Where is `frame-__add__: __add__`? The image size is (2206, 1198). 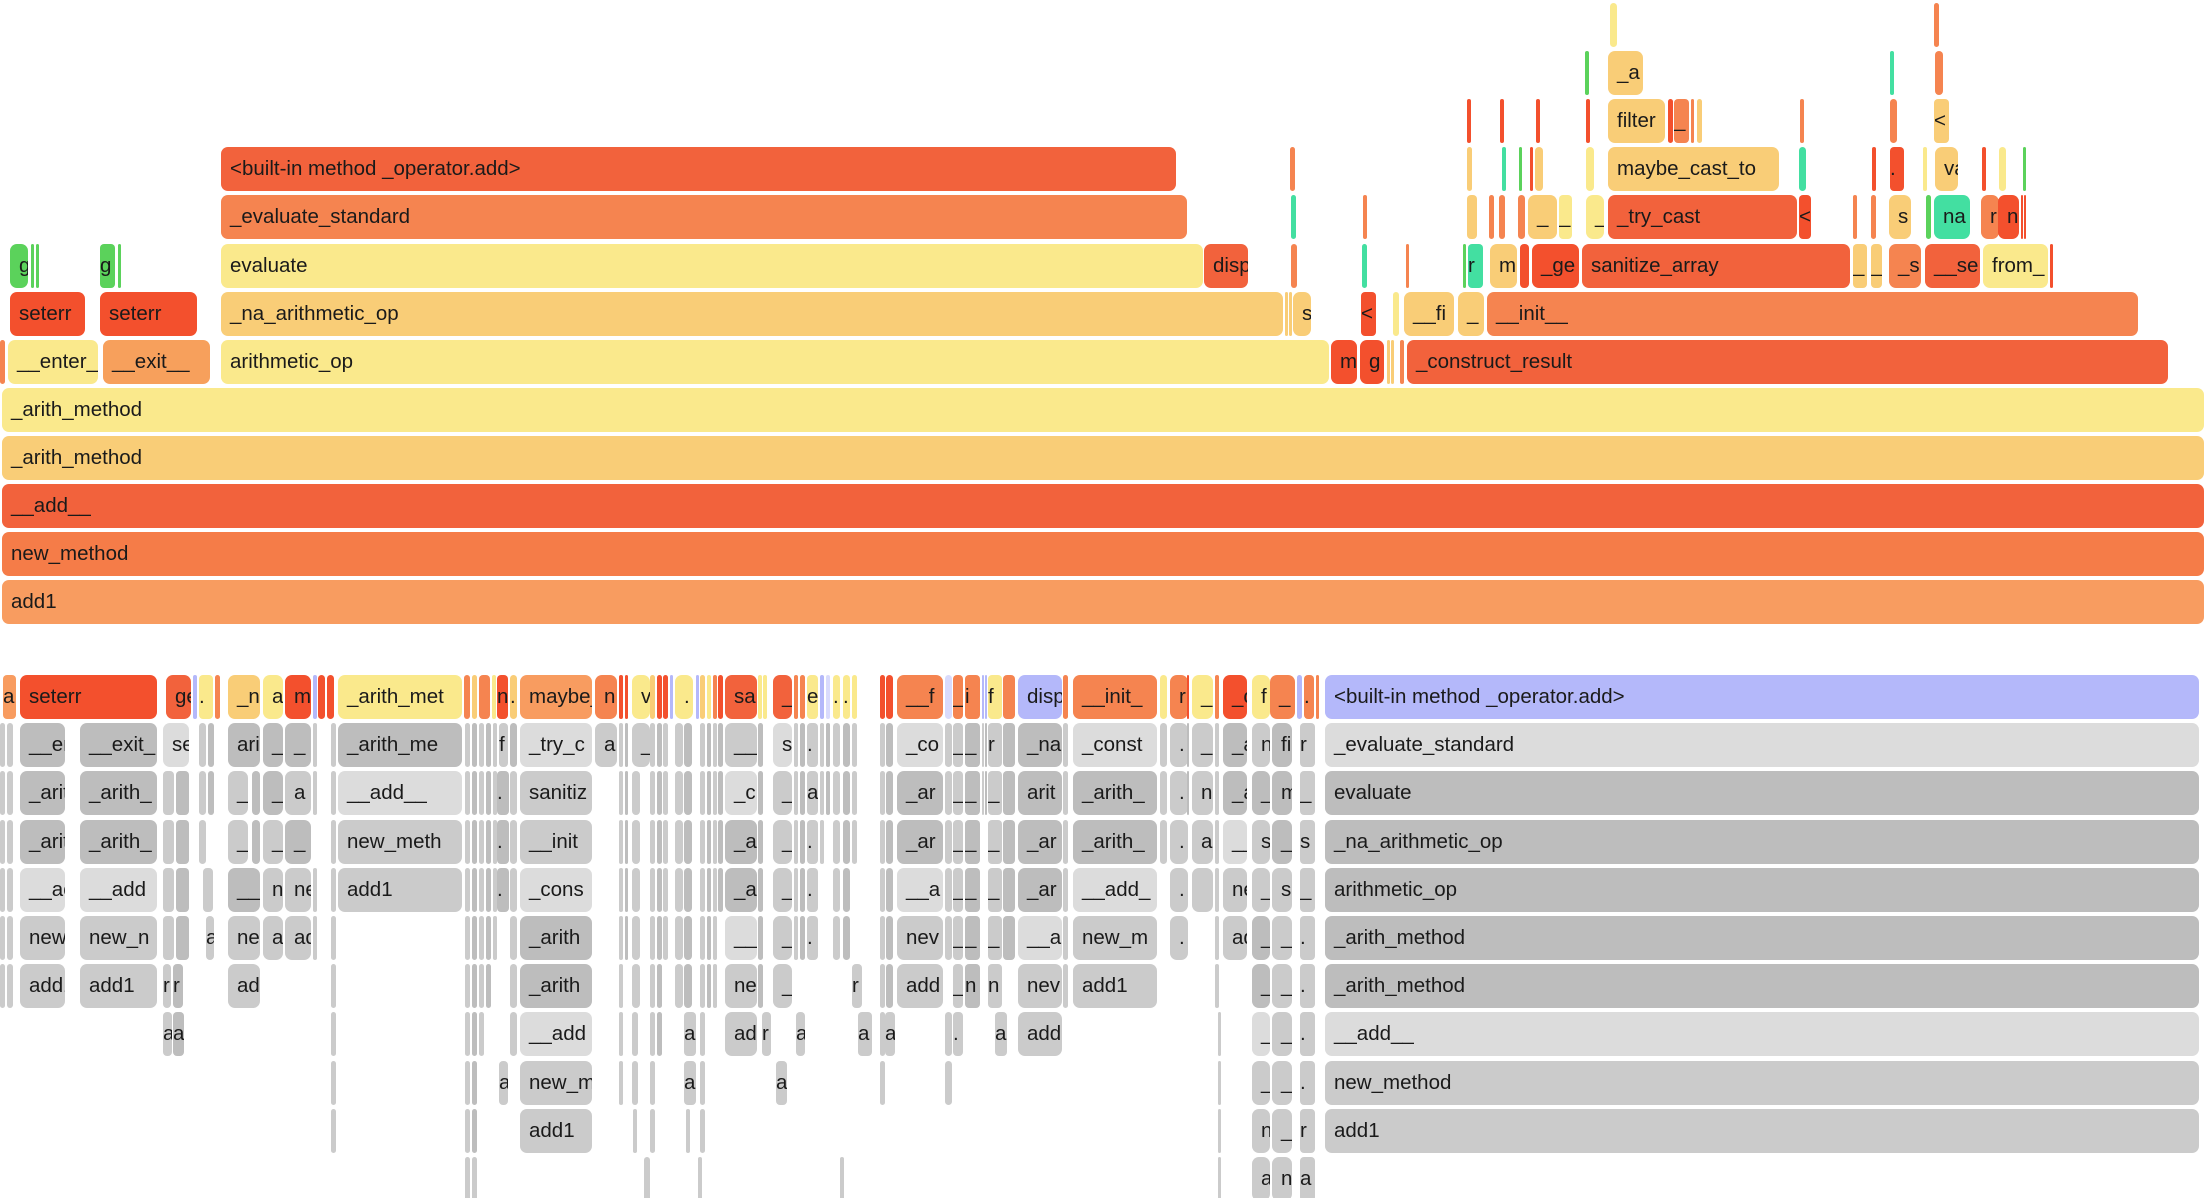 frame-__add__: __add__ is located at coordinates (1762, 1034).